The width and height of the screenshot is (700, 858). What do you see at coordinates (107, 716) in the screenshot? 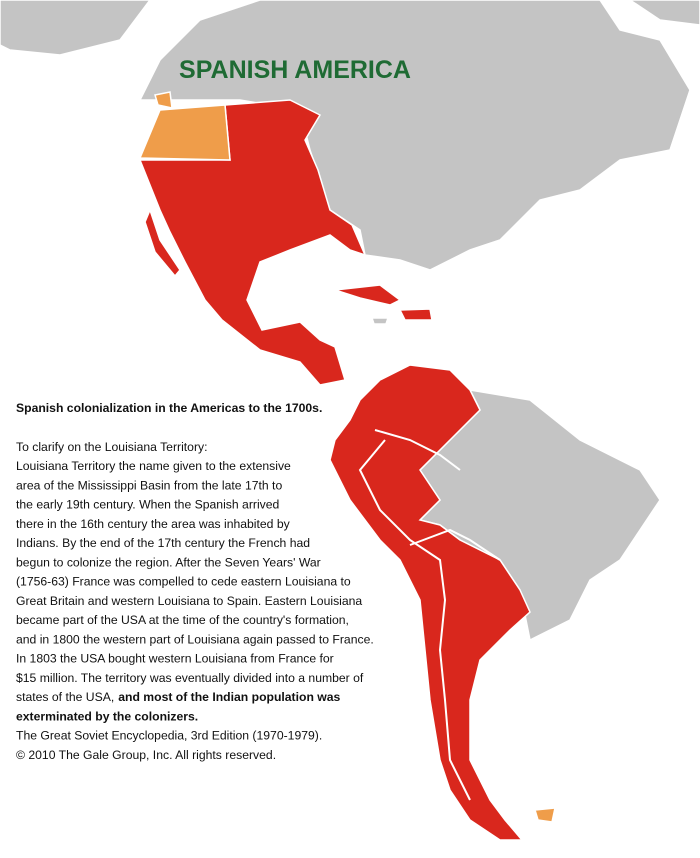
I see `caption-emphasis: exterminated by the colonizers.` at bounding box center [107, 716].